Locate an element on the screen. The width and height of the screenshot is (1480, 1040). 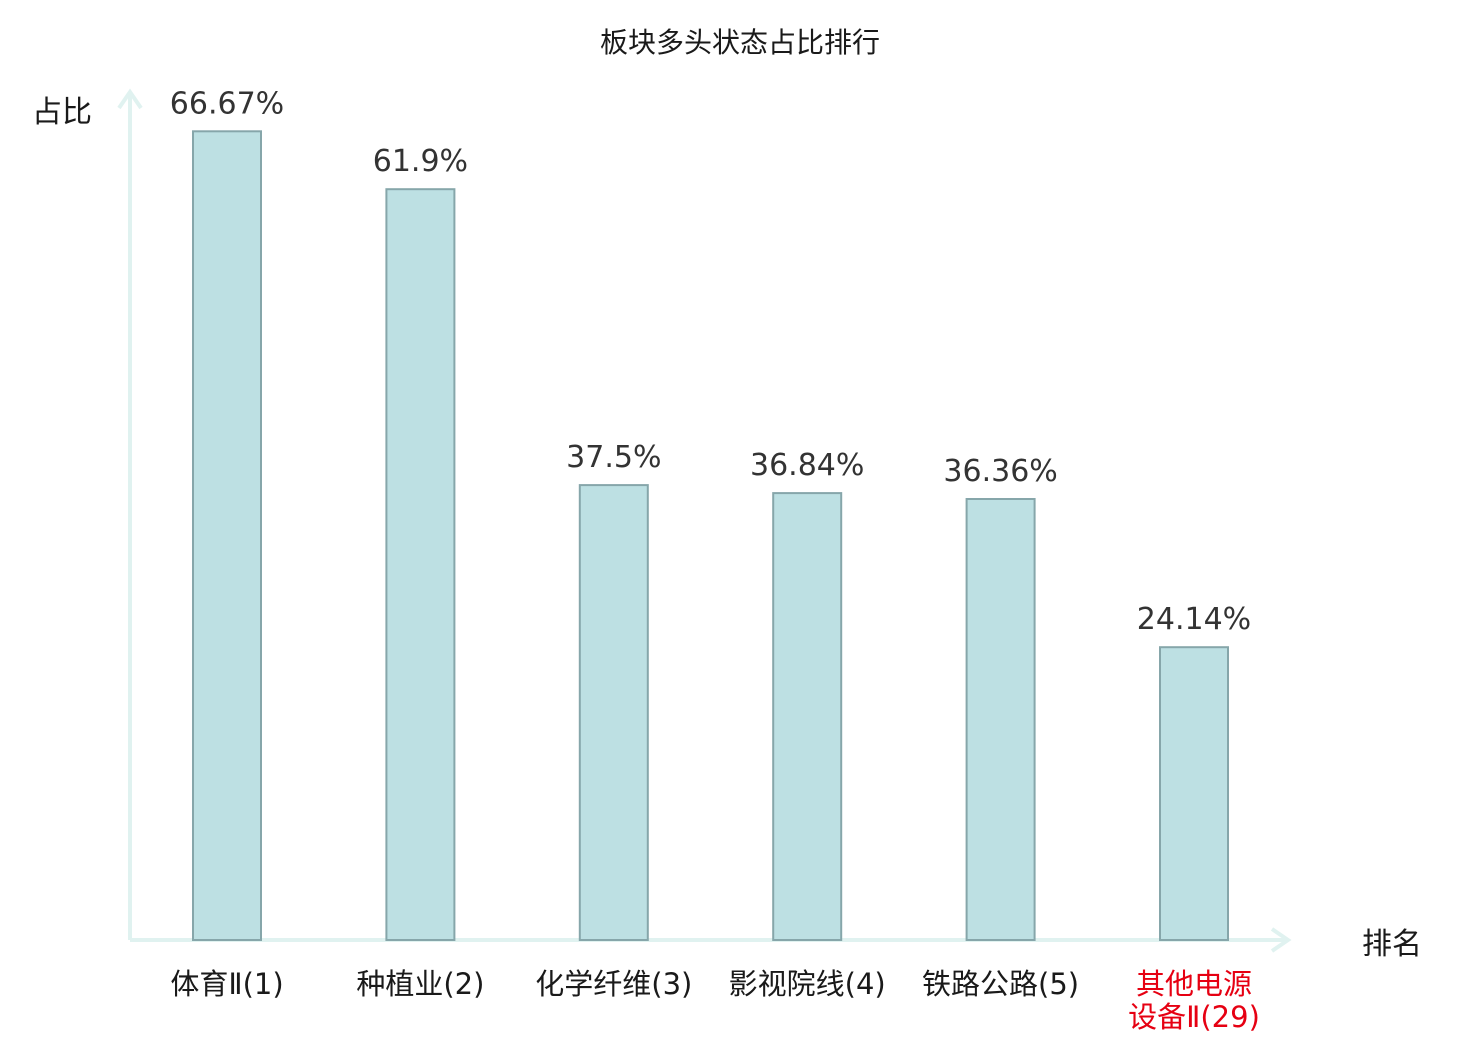
category-label-line: 其他电源 is located at coordinates (1194, 984).